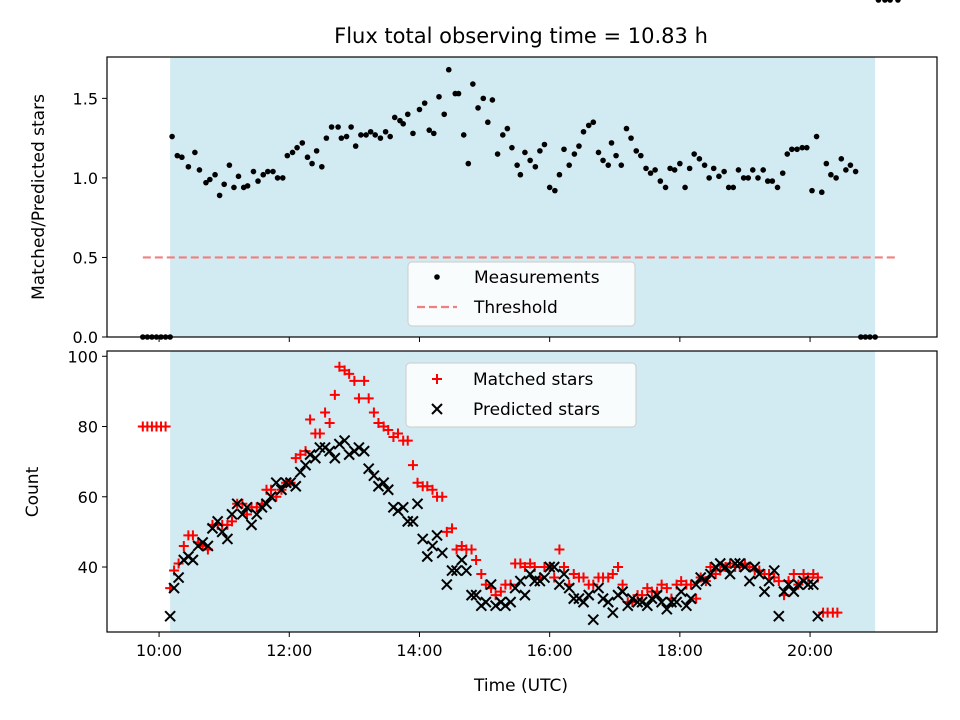 The width and height of the screenshot is (960, 720). What do you see at coordinates (39, 197) in the screenshot?
I see `top-ylabel: Matched/Predicted stars` at bounding box center [39, 197].